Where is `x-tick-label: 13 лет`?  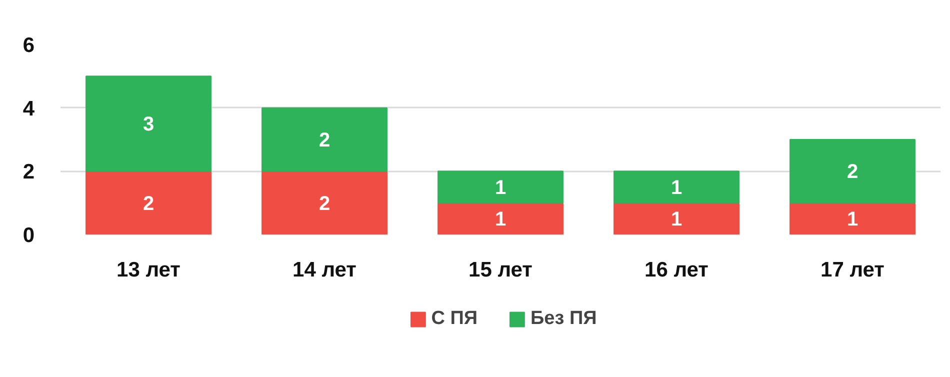 x-tick-label: 13 лет is located at coordinates (148, 270).